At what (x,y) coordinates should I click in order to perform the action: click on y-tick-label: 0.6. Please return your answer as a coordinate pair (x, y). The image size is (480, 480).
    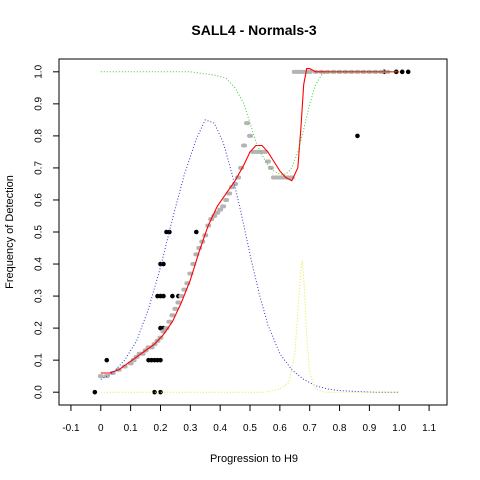
    Looking at the image, I should click on (39, 200).